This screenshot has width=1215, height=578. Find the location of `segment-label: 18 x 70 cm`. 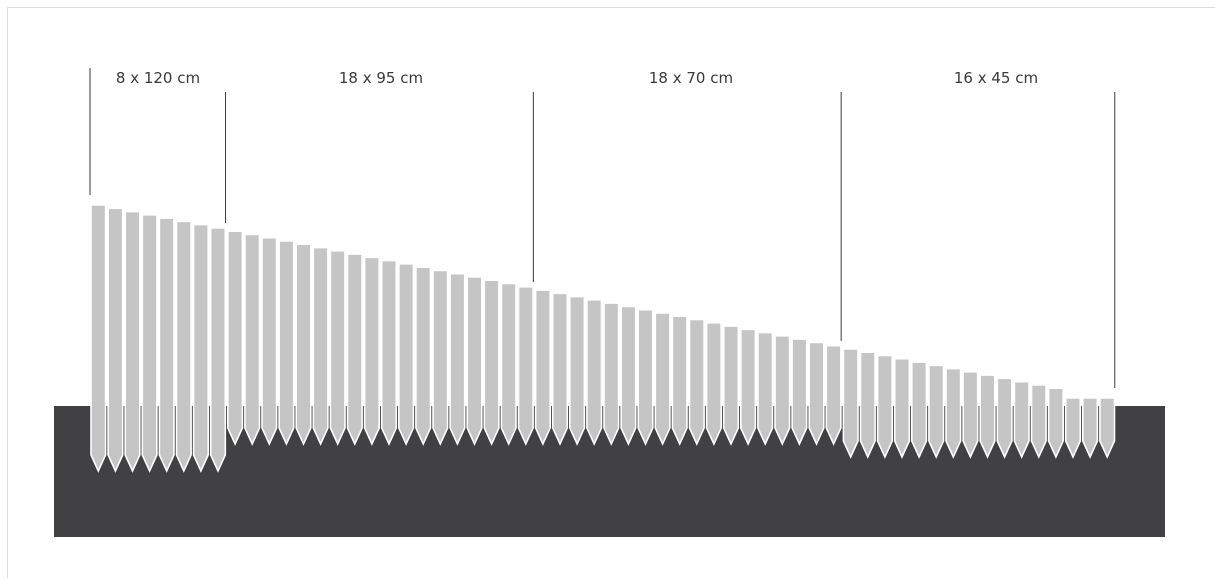

segment-label: 18 x 70 cm is located at coordinates (691, 78).